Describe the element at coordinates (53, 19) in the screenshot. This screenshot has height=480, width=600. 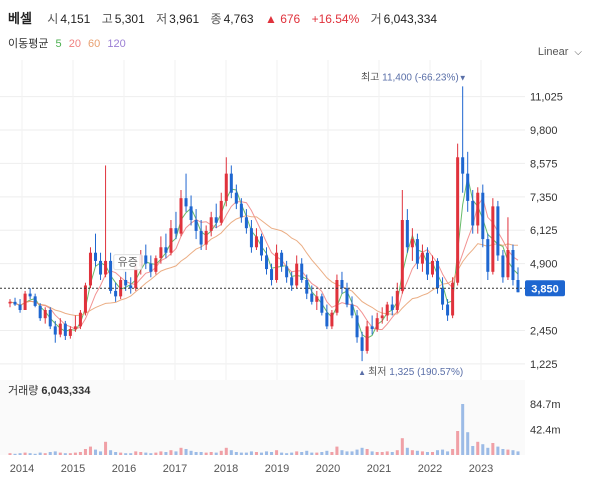
I see `open-label: 시` at that location.